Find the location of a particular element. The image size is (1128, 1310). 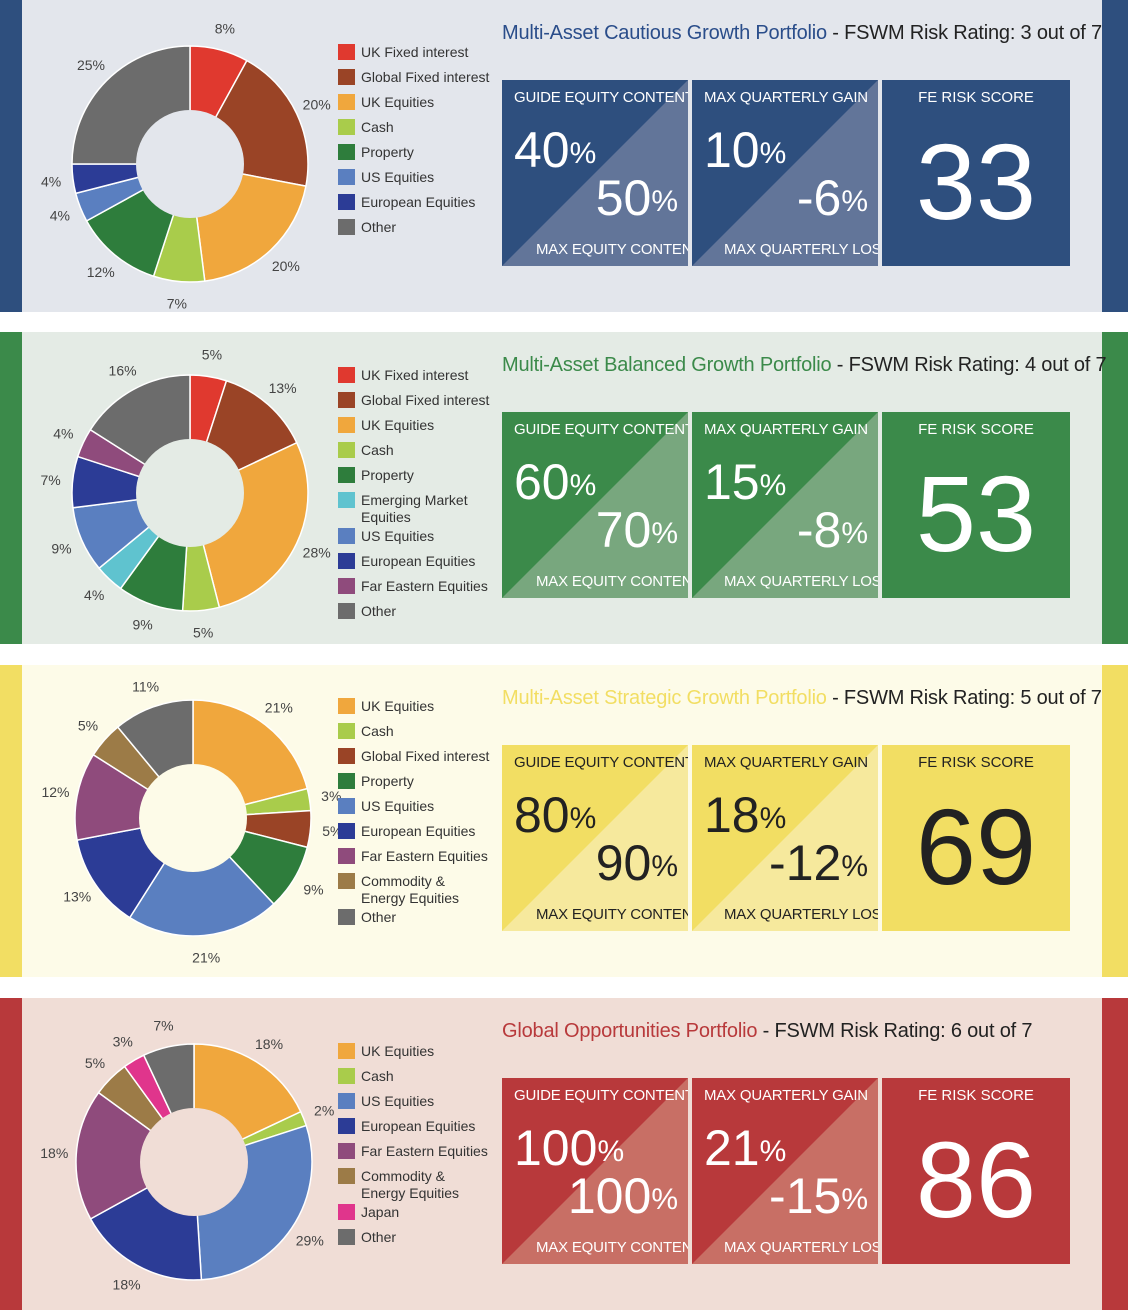

metric-lower-value: 70% is located at coordinates (636, 530).